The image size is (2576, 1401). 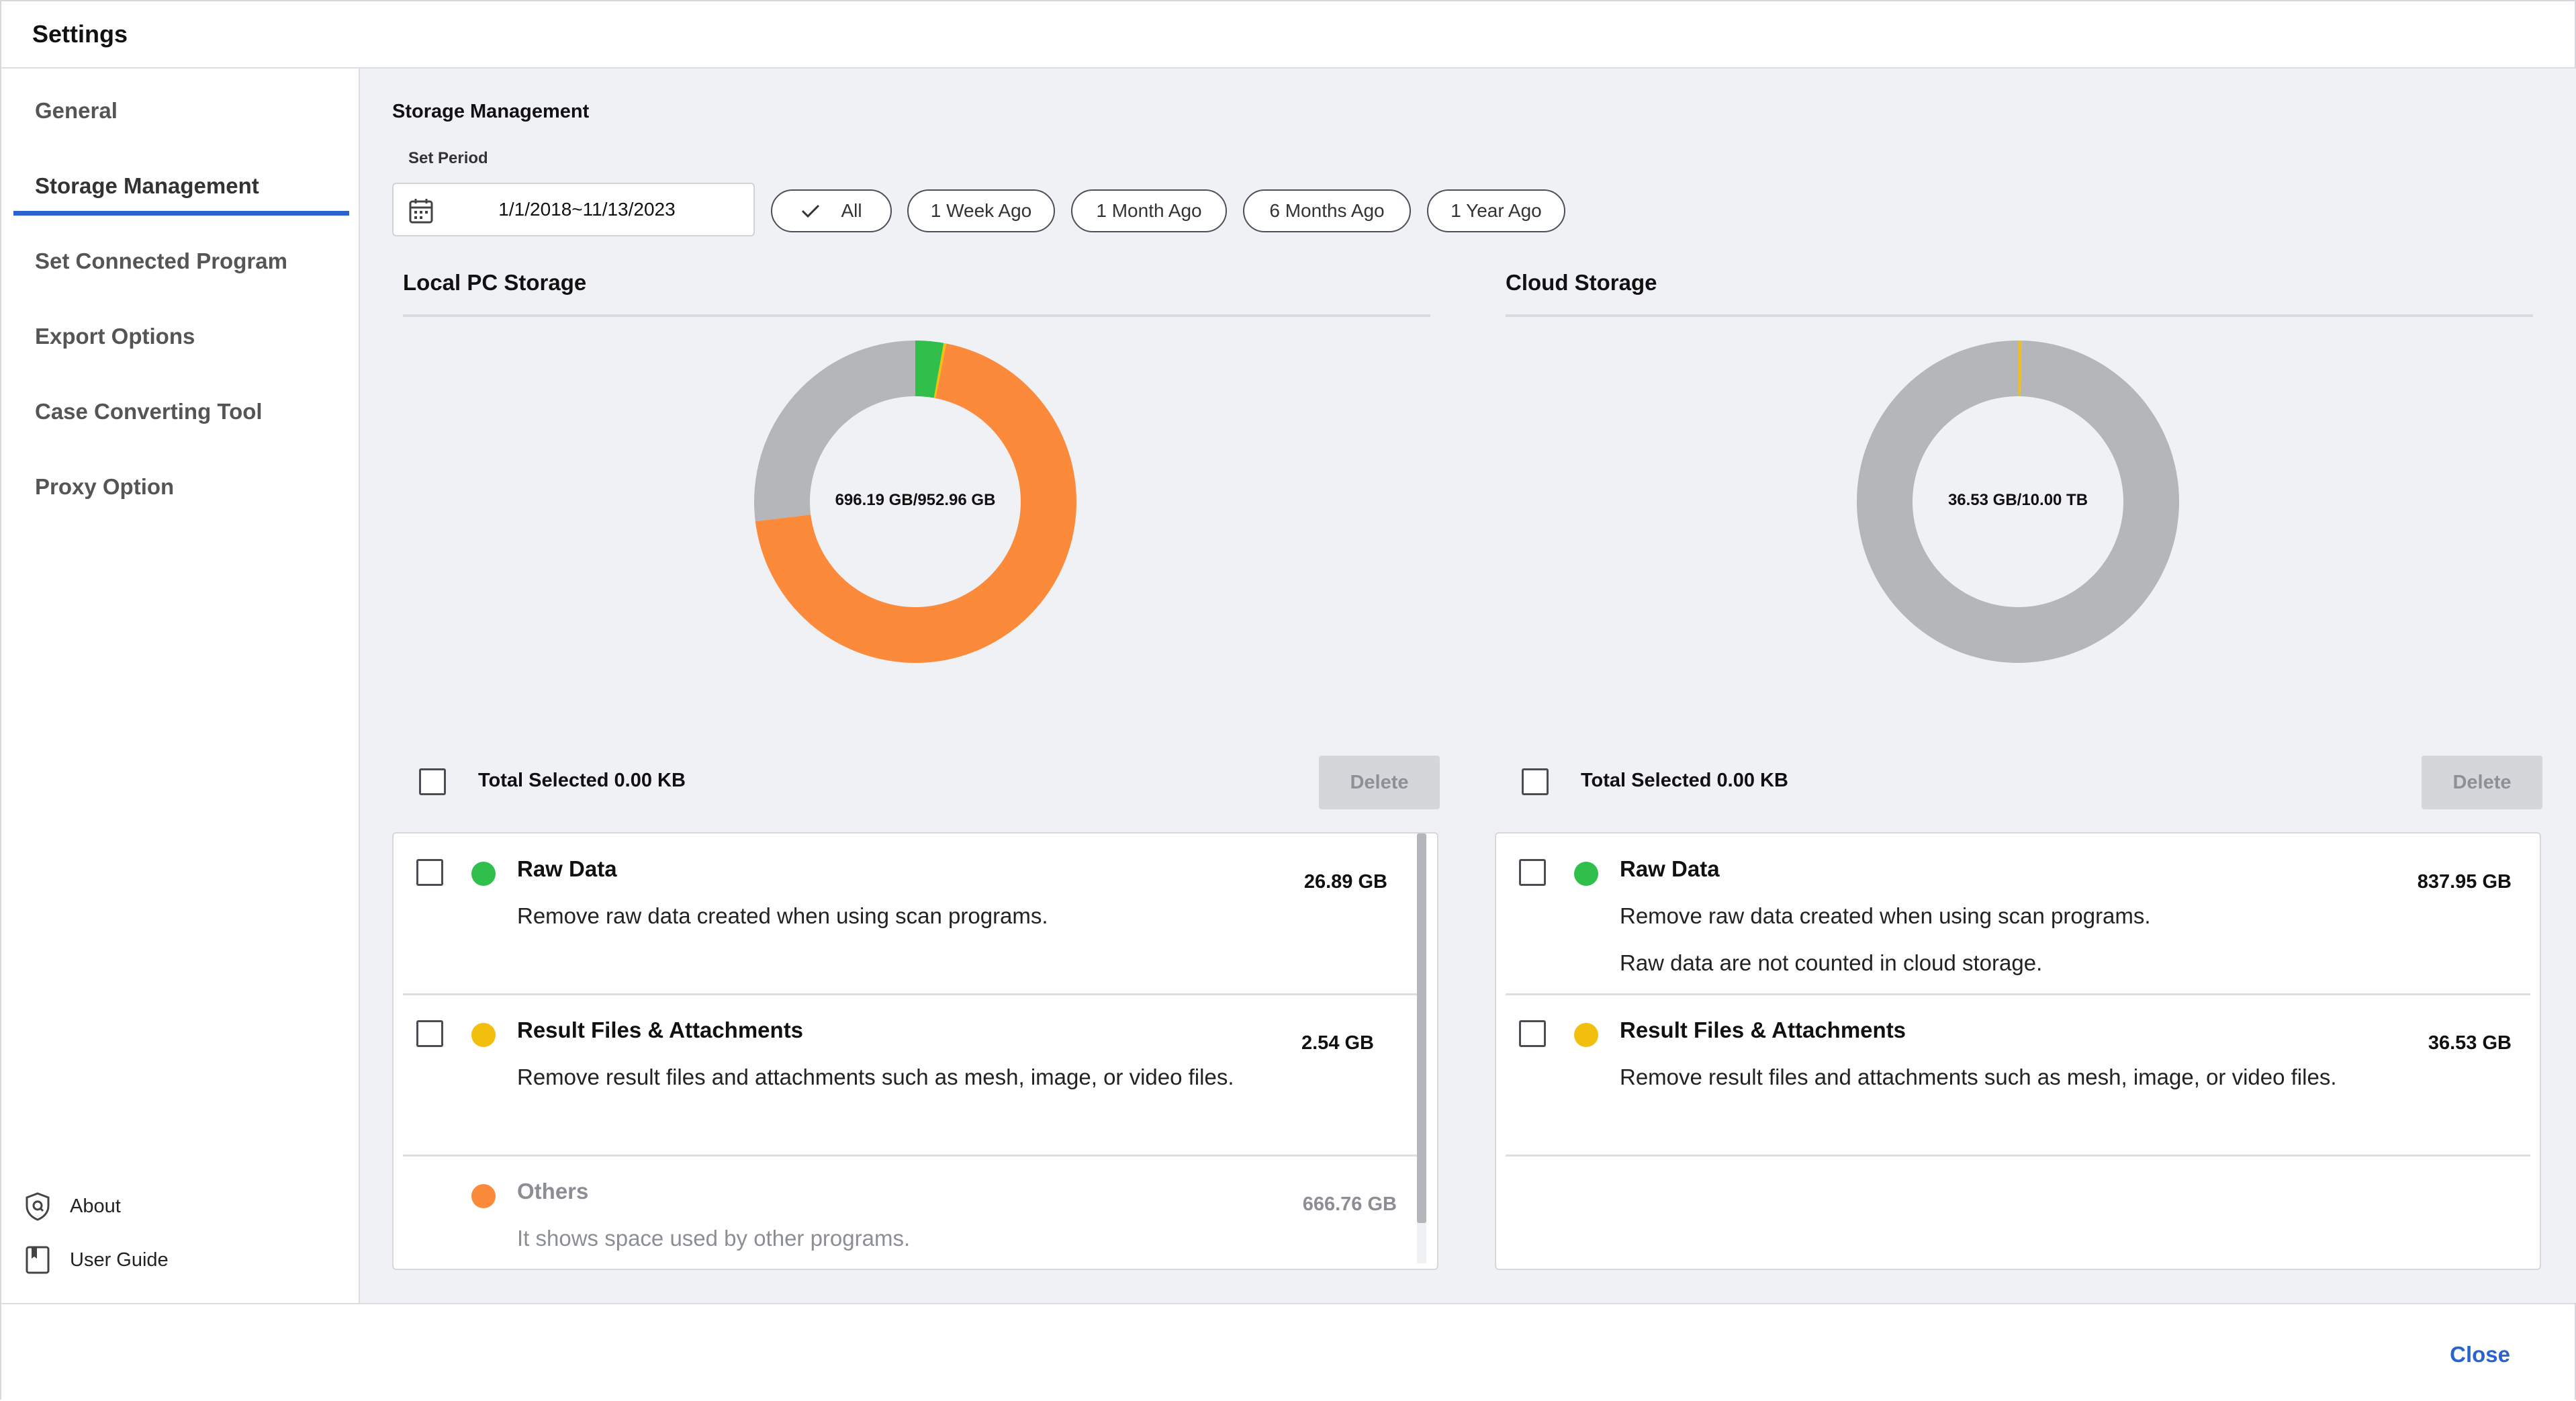 What do you see at coordinates (811, 211) in the screenshot?
I see `check-icon` at bounding box center [811, 211].